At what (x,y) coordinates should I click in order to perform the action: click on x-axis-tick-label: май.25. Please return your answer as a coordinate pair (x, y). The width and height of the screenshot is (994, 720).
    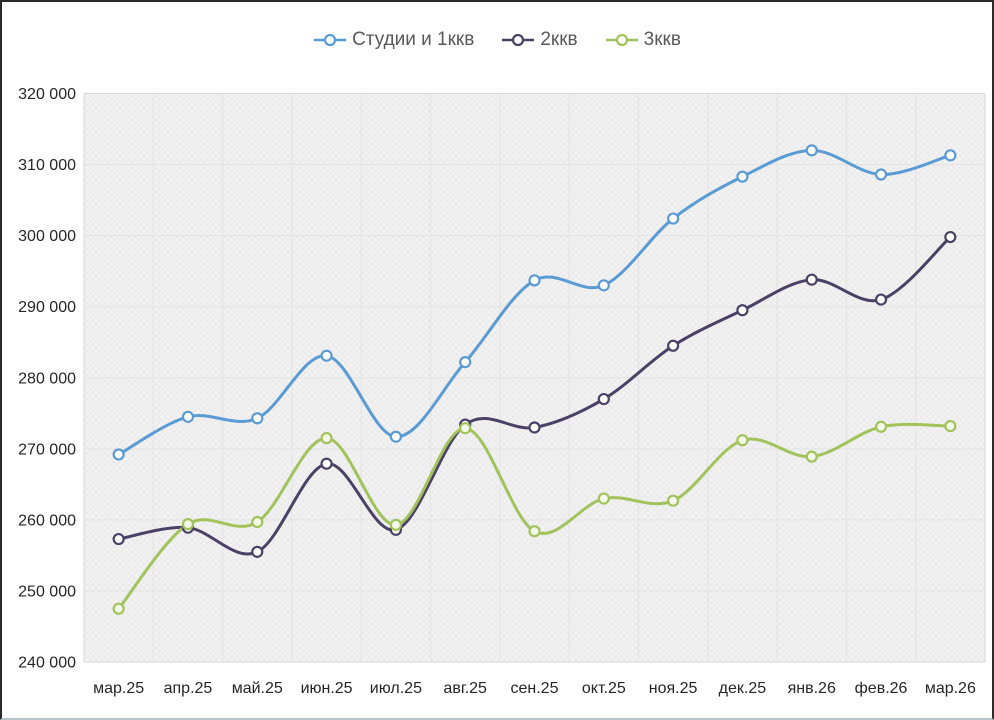
    Looking at the image, I should click on (257, 688).